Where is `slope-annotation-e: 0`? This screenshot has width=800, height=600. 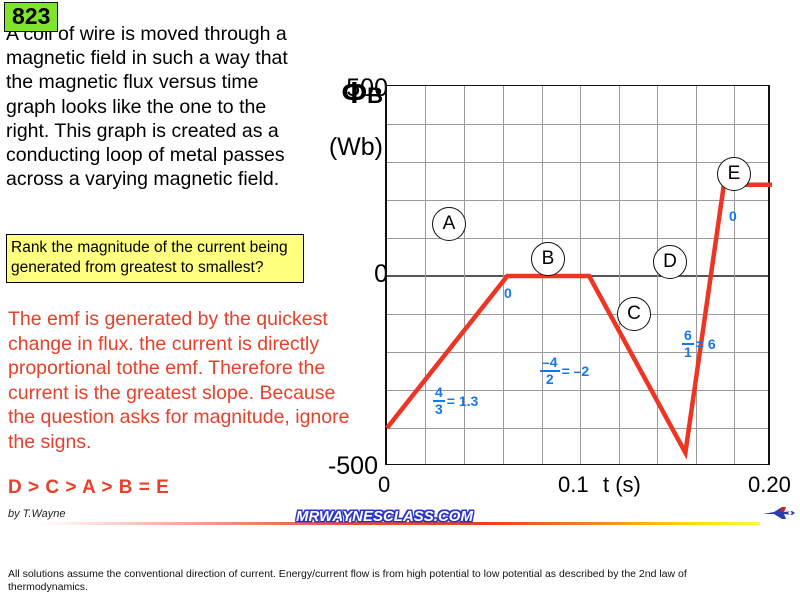 slope-annotation-e: 0 is located at coordinates (733, 216).